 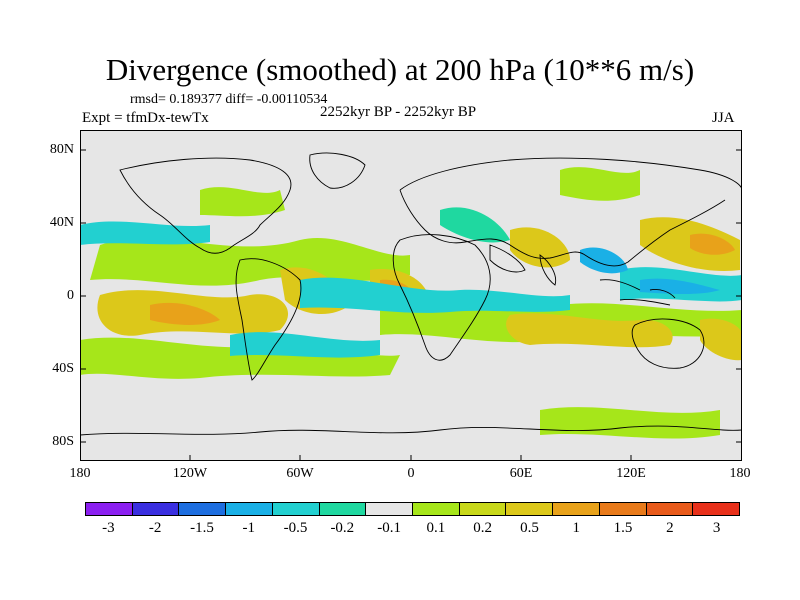 I want to click on colorbar-label: 1.5, so click(x=623, y=528).